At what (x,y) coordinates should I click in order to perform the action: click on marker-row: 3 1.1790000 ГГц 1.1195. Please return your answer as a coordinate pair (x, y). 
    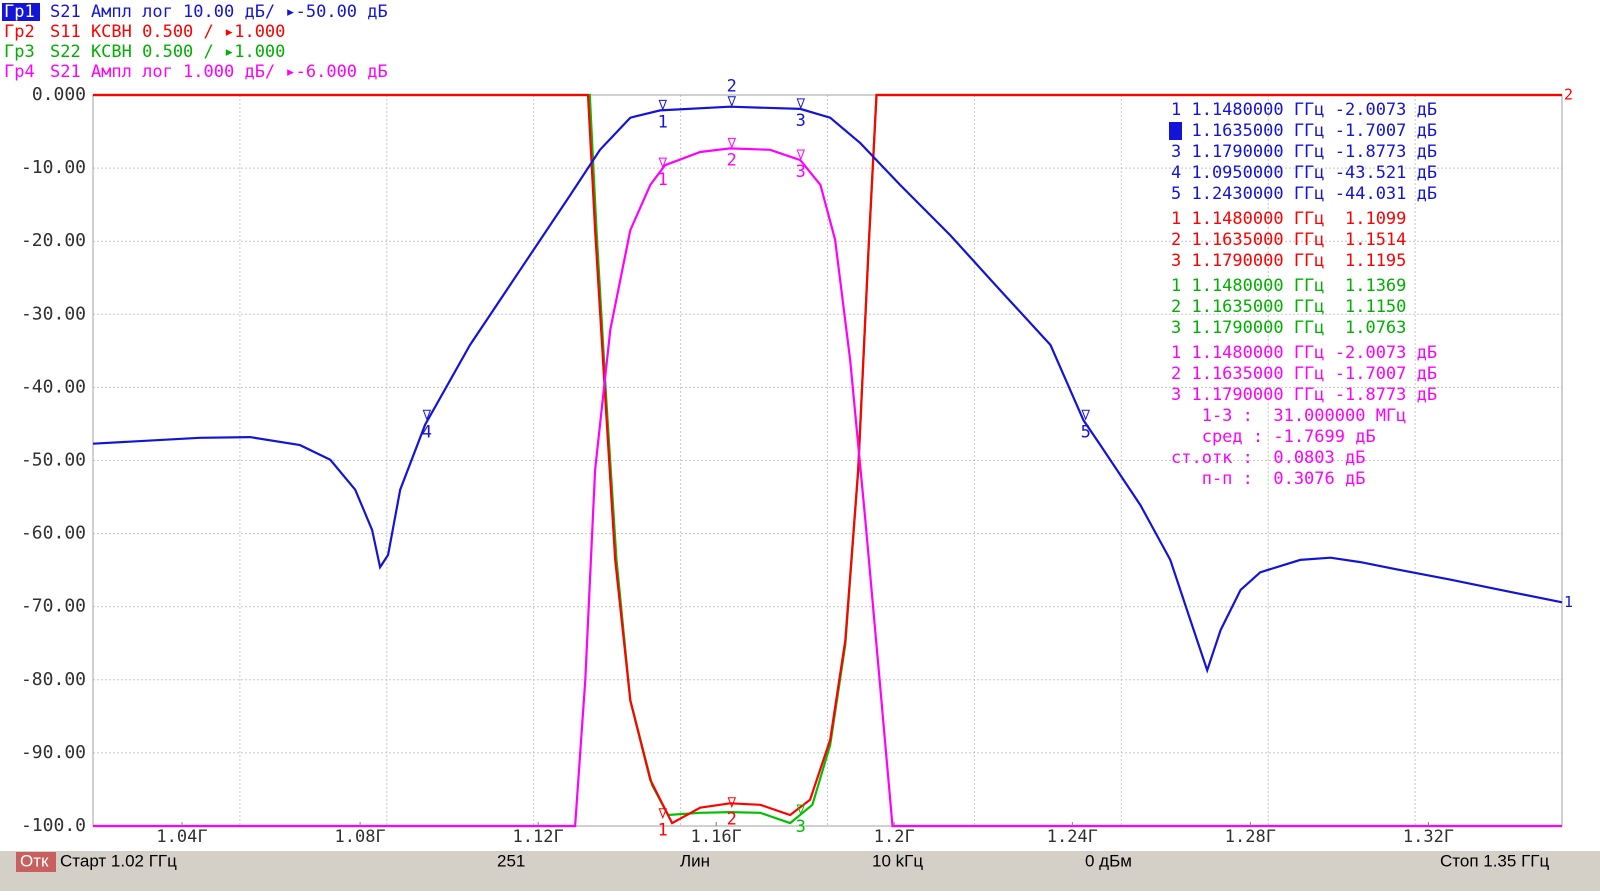
    Looking at the image, I should click on (1288, 261).